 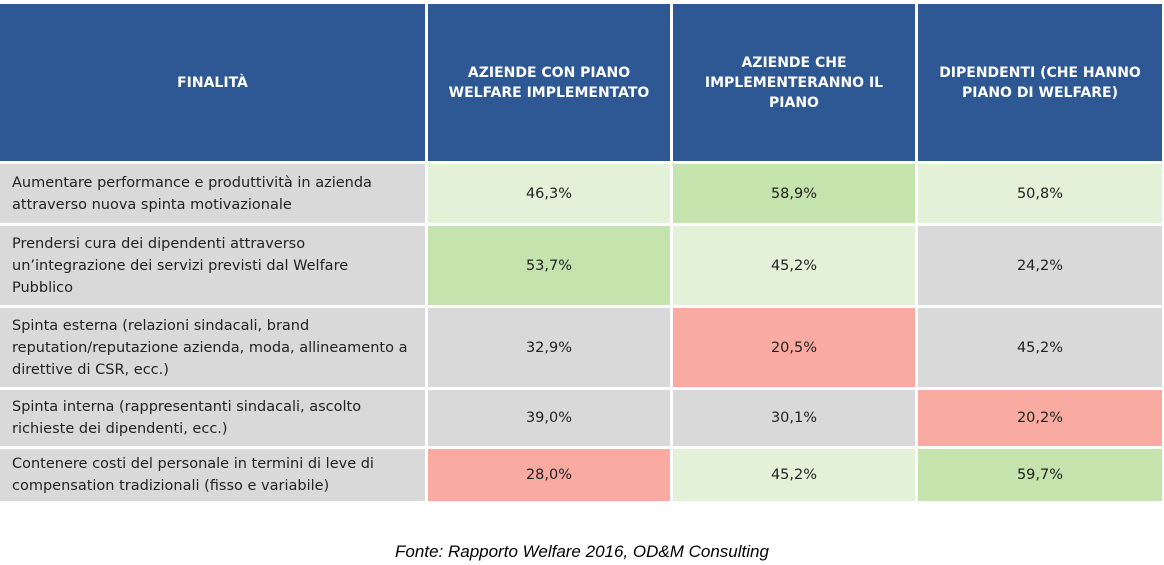 I want to click on value-cell: 32,9%, so click(x=550, y=349).